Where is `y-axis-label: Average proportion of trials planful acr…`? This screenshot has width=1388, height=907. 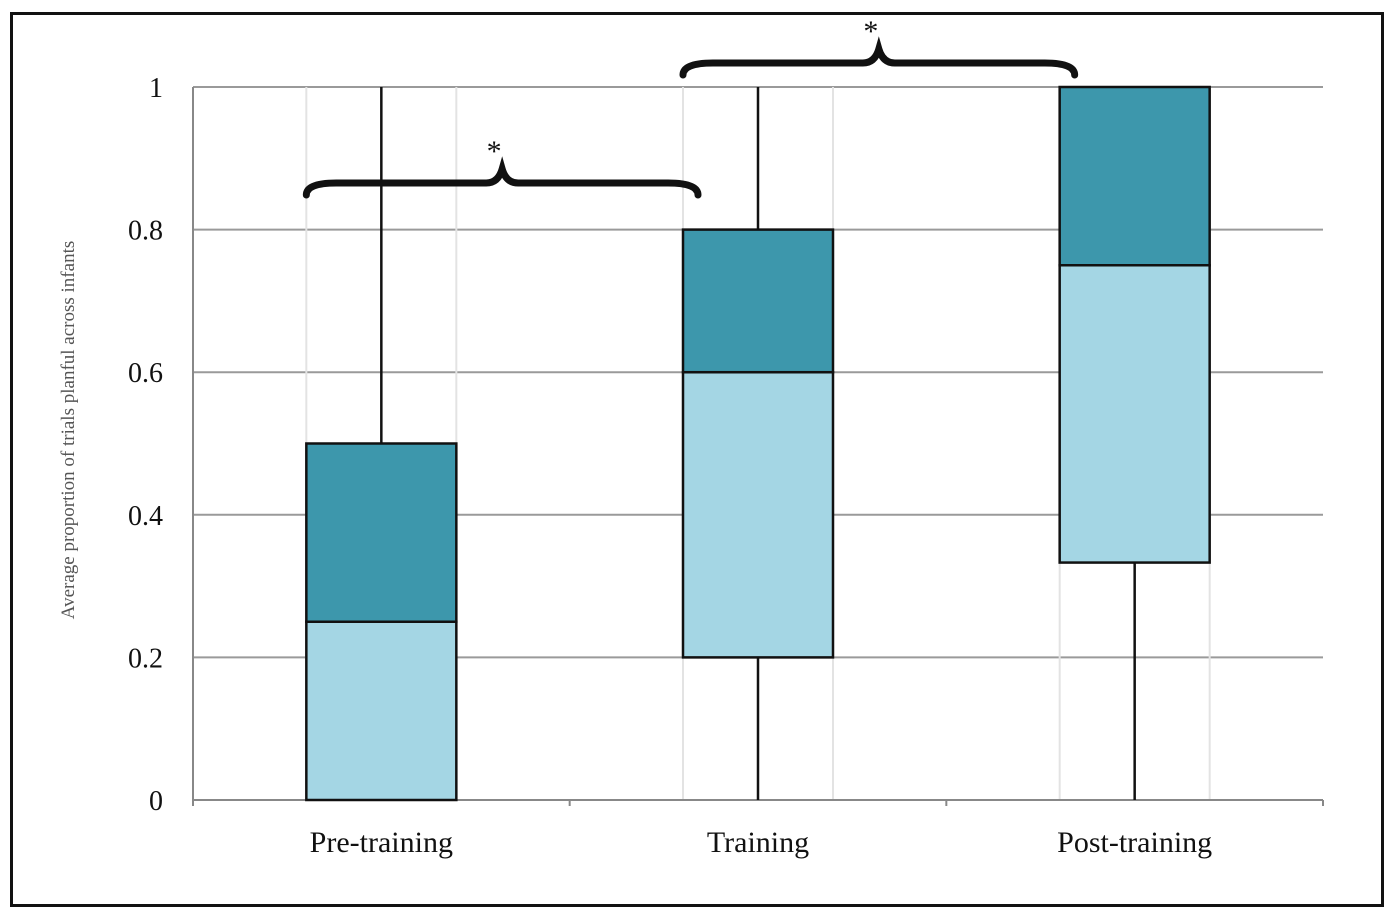
y-axis-label: Average proportion of trials planful acr… is located at coordinates (68, 430).